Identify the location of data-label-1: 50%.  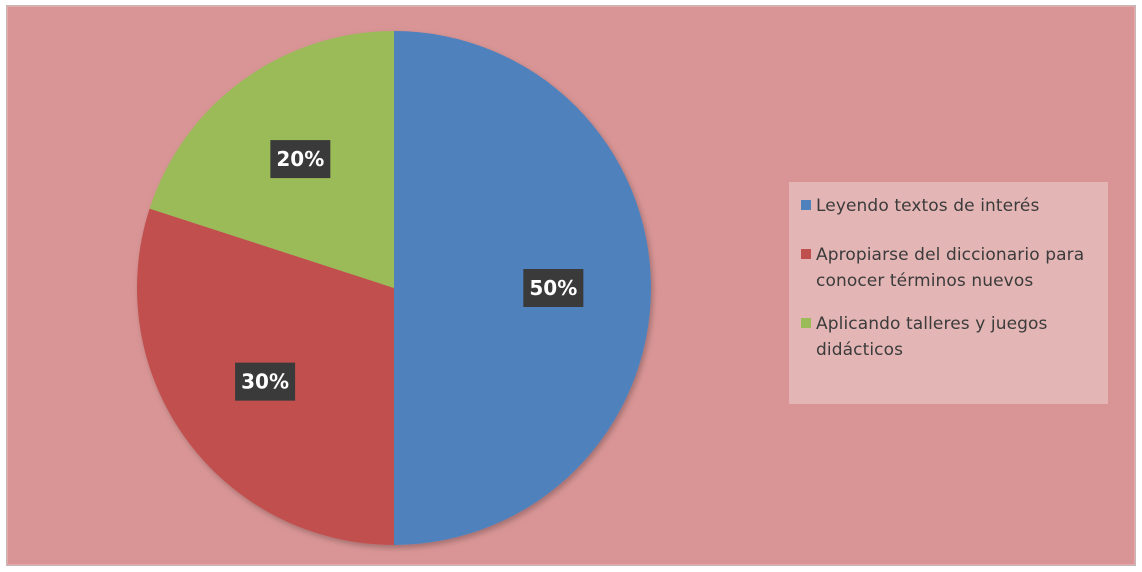
(553, 288).